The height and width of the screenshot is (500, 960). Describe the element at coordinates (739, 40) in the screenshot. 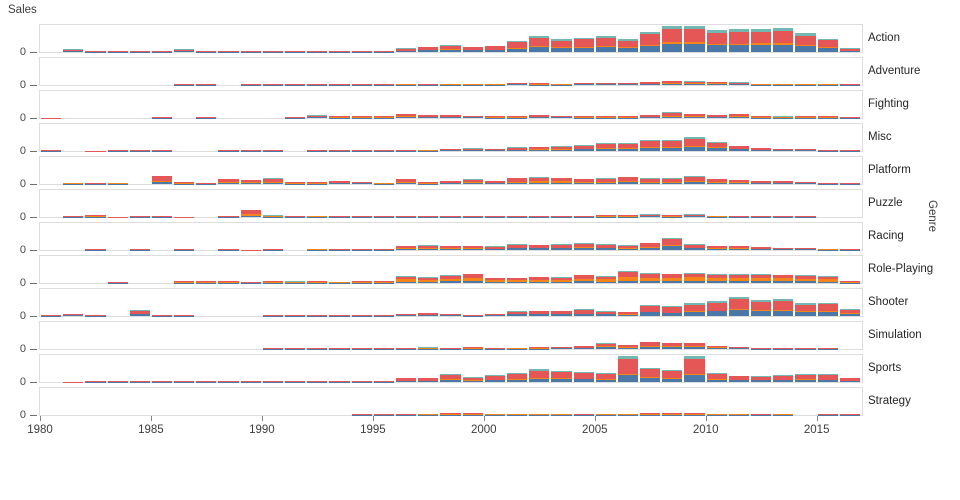

I see `bar-action-2011` at that location.